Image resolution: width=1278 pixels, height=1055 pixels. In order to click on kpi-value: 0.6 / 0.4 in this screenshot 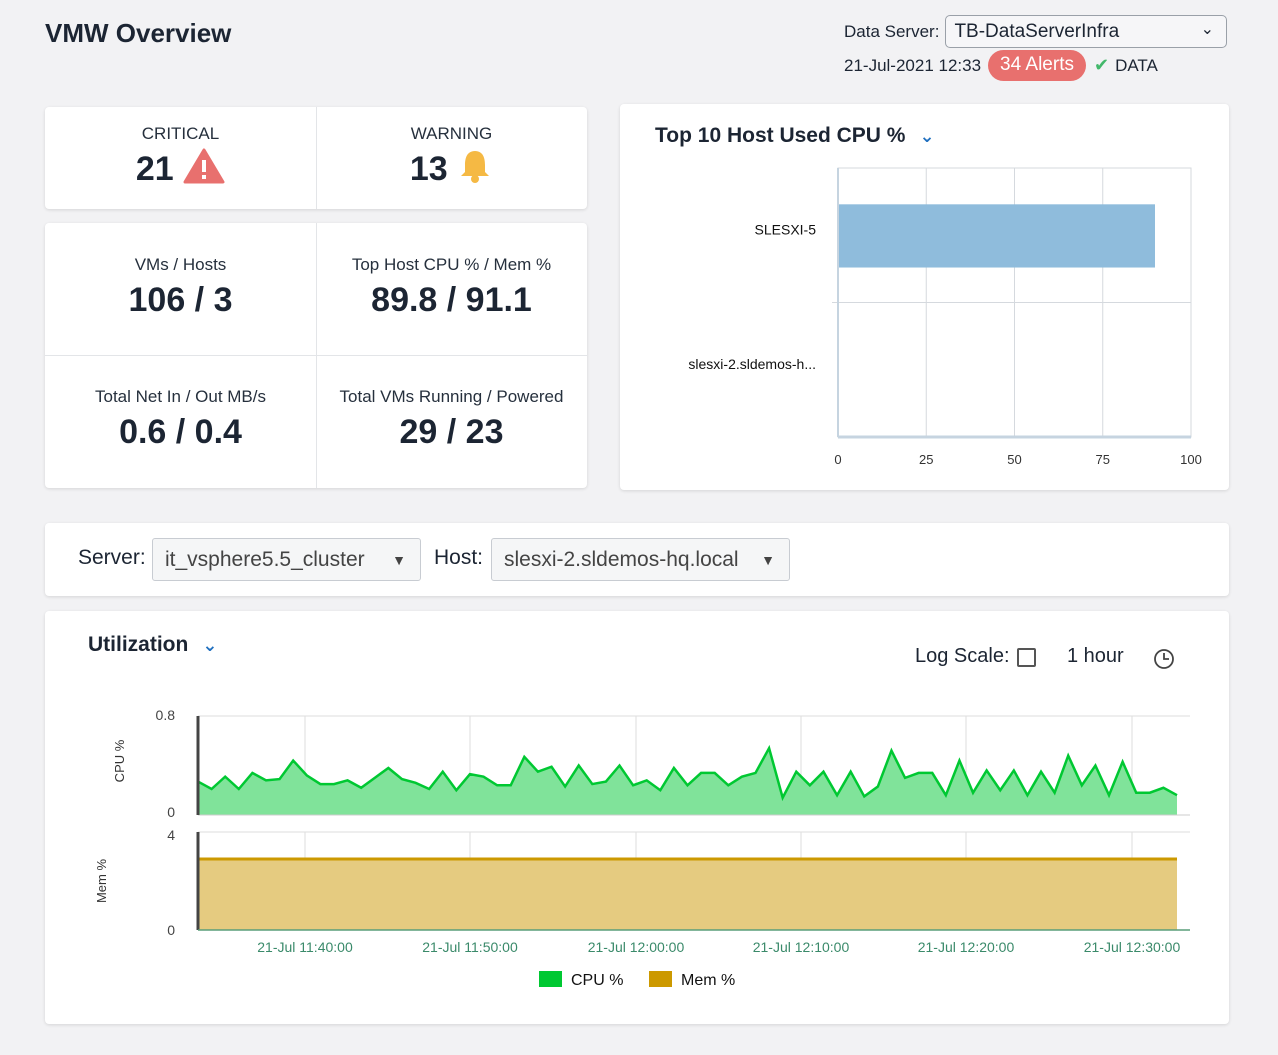, I will do `click(180, 432)`.